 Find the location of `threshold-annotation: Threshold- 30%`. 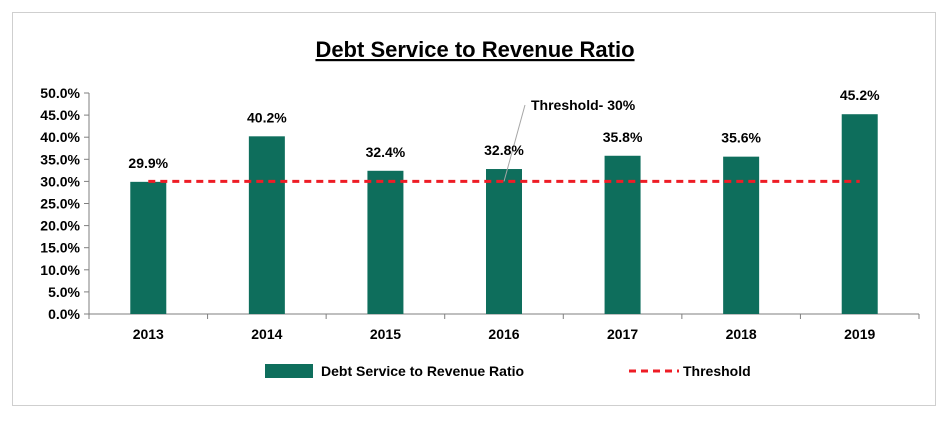

threshold-annotation: Threshold- 30% is located at coordinates (583, 105).